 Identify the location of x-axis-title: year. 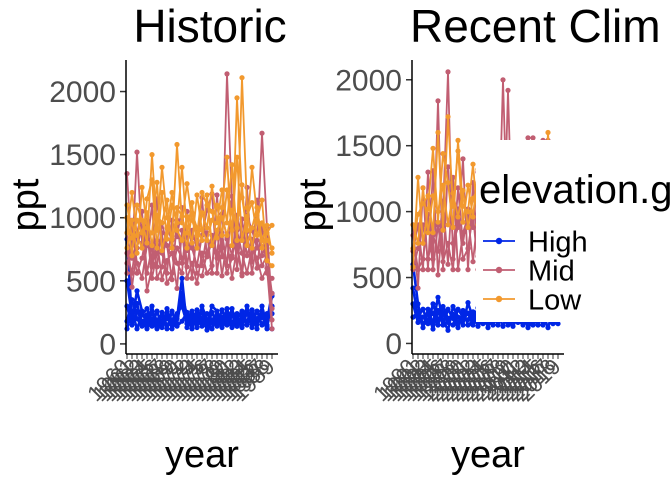
(488, 455).